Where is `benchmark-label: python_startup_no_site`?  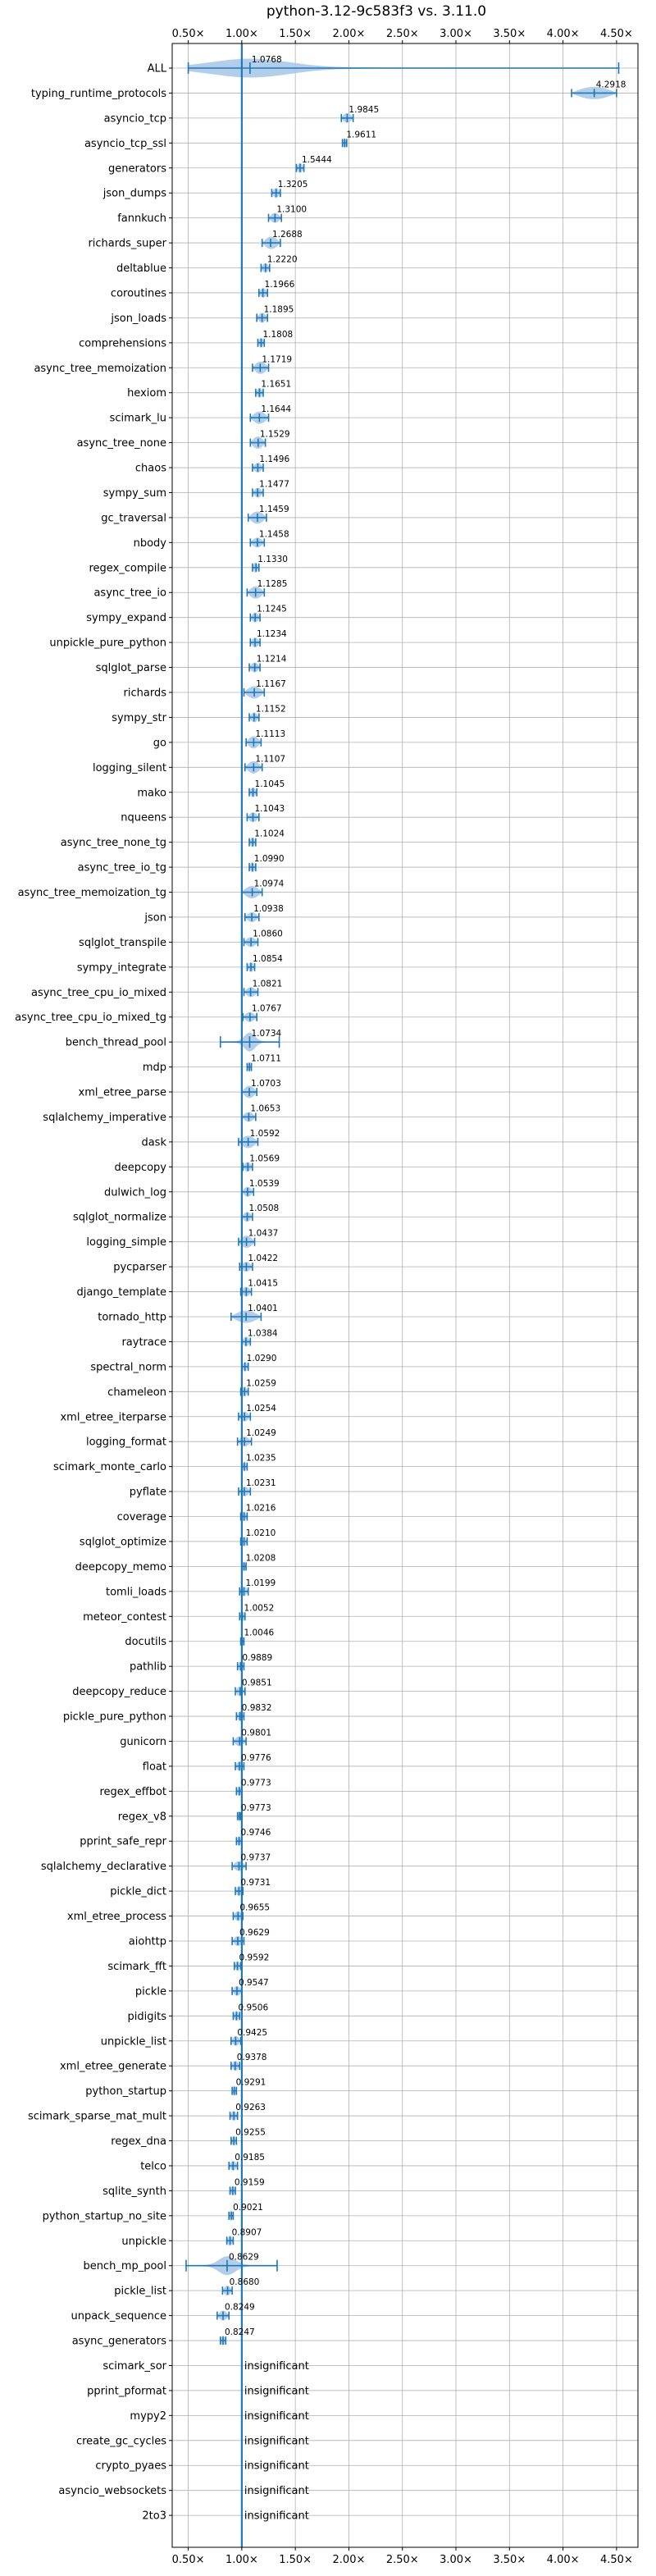
benchmark-label: python_startup_no_site is located at coordinates (104, 2216).